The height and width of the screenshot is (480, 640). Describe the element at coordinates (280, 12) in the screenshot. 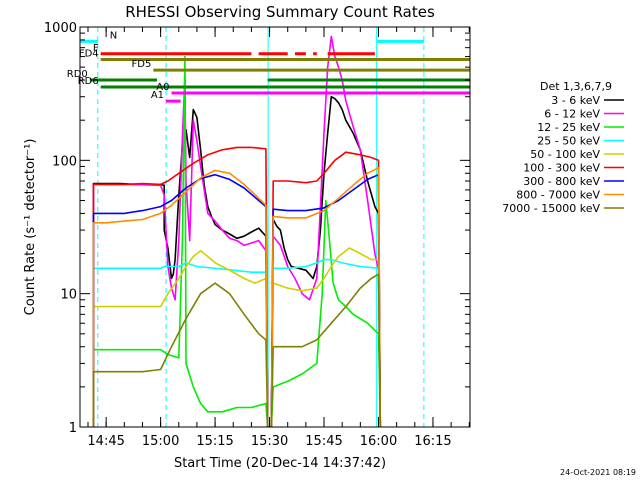

I see `chart-title: RHESSI Observing Summary Count Rates` at that location.